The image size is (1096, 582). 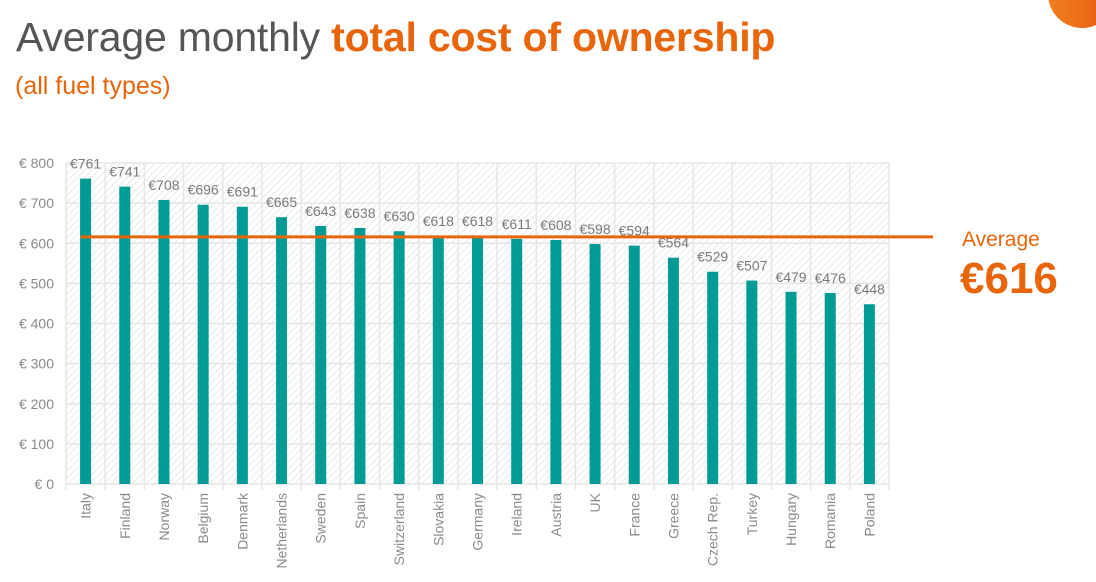 I want to click on title-plain: Average monthly, so click(x=174, y=37).